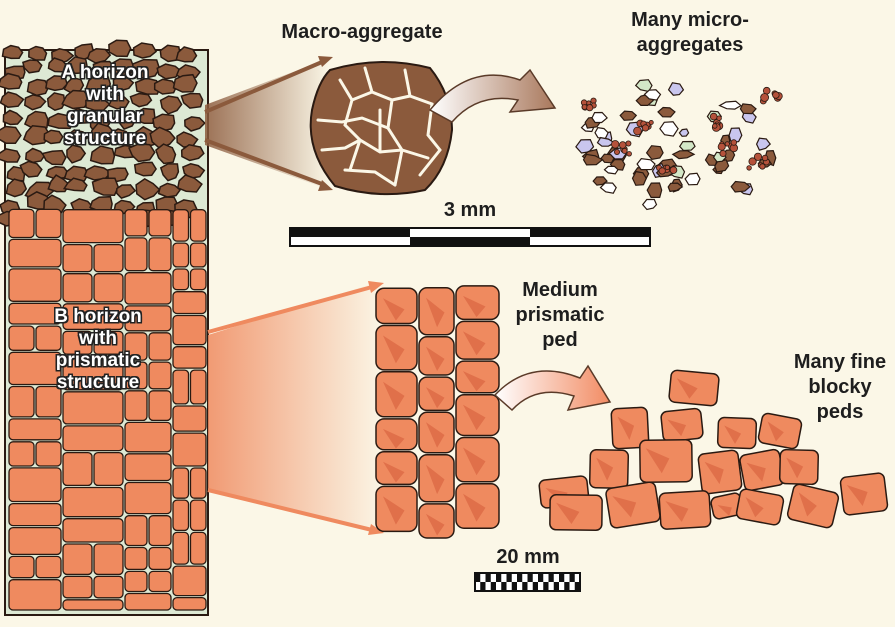 The image size is (895, 627). Describe the element at coordinates (376, 529) in the screenshot. I see `arrowhead` at that location.